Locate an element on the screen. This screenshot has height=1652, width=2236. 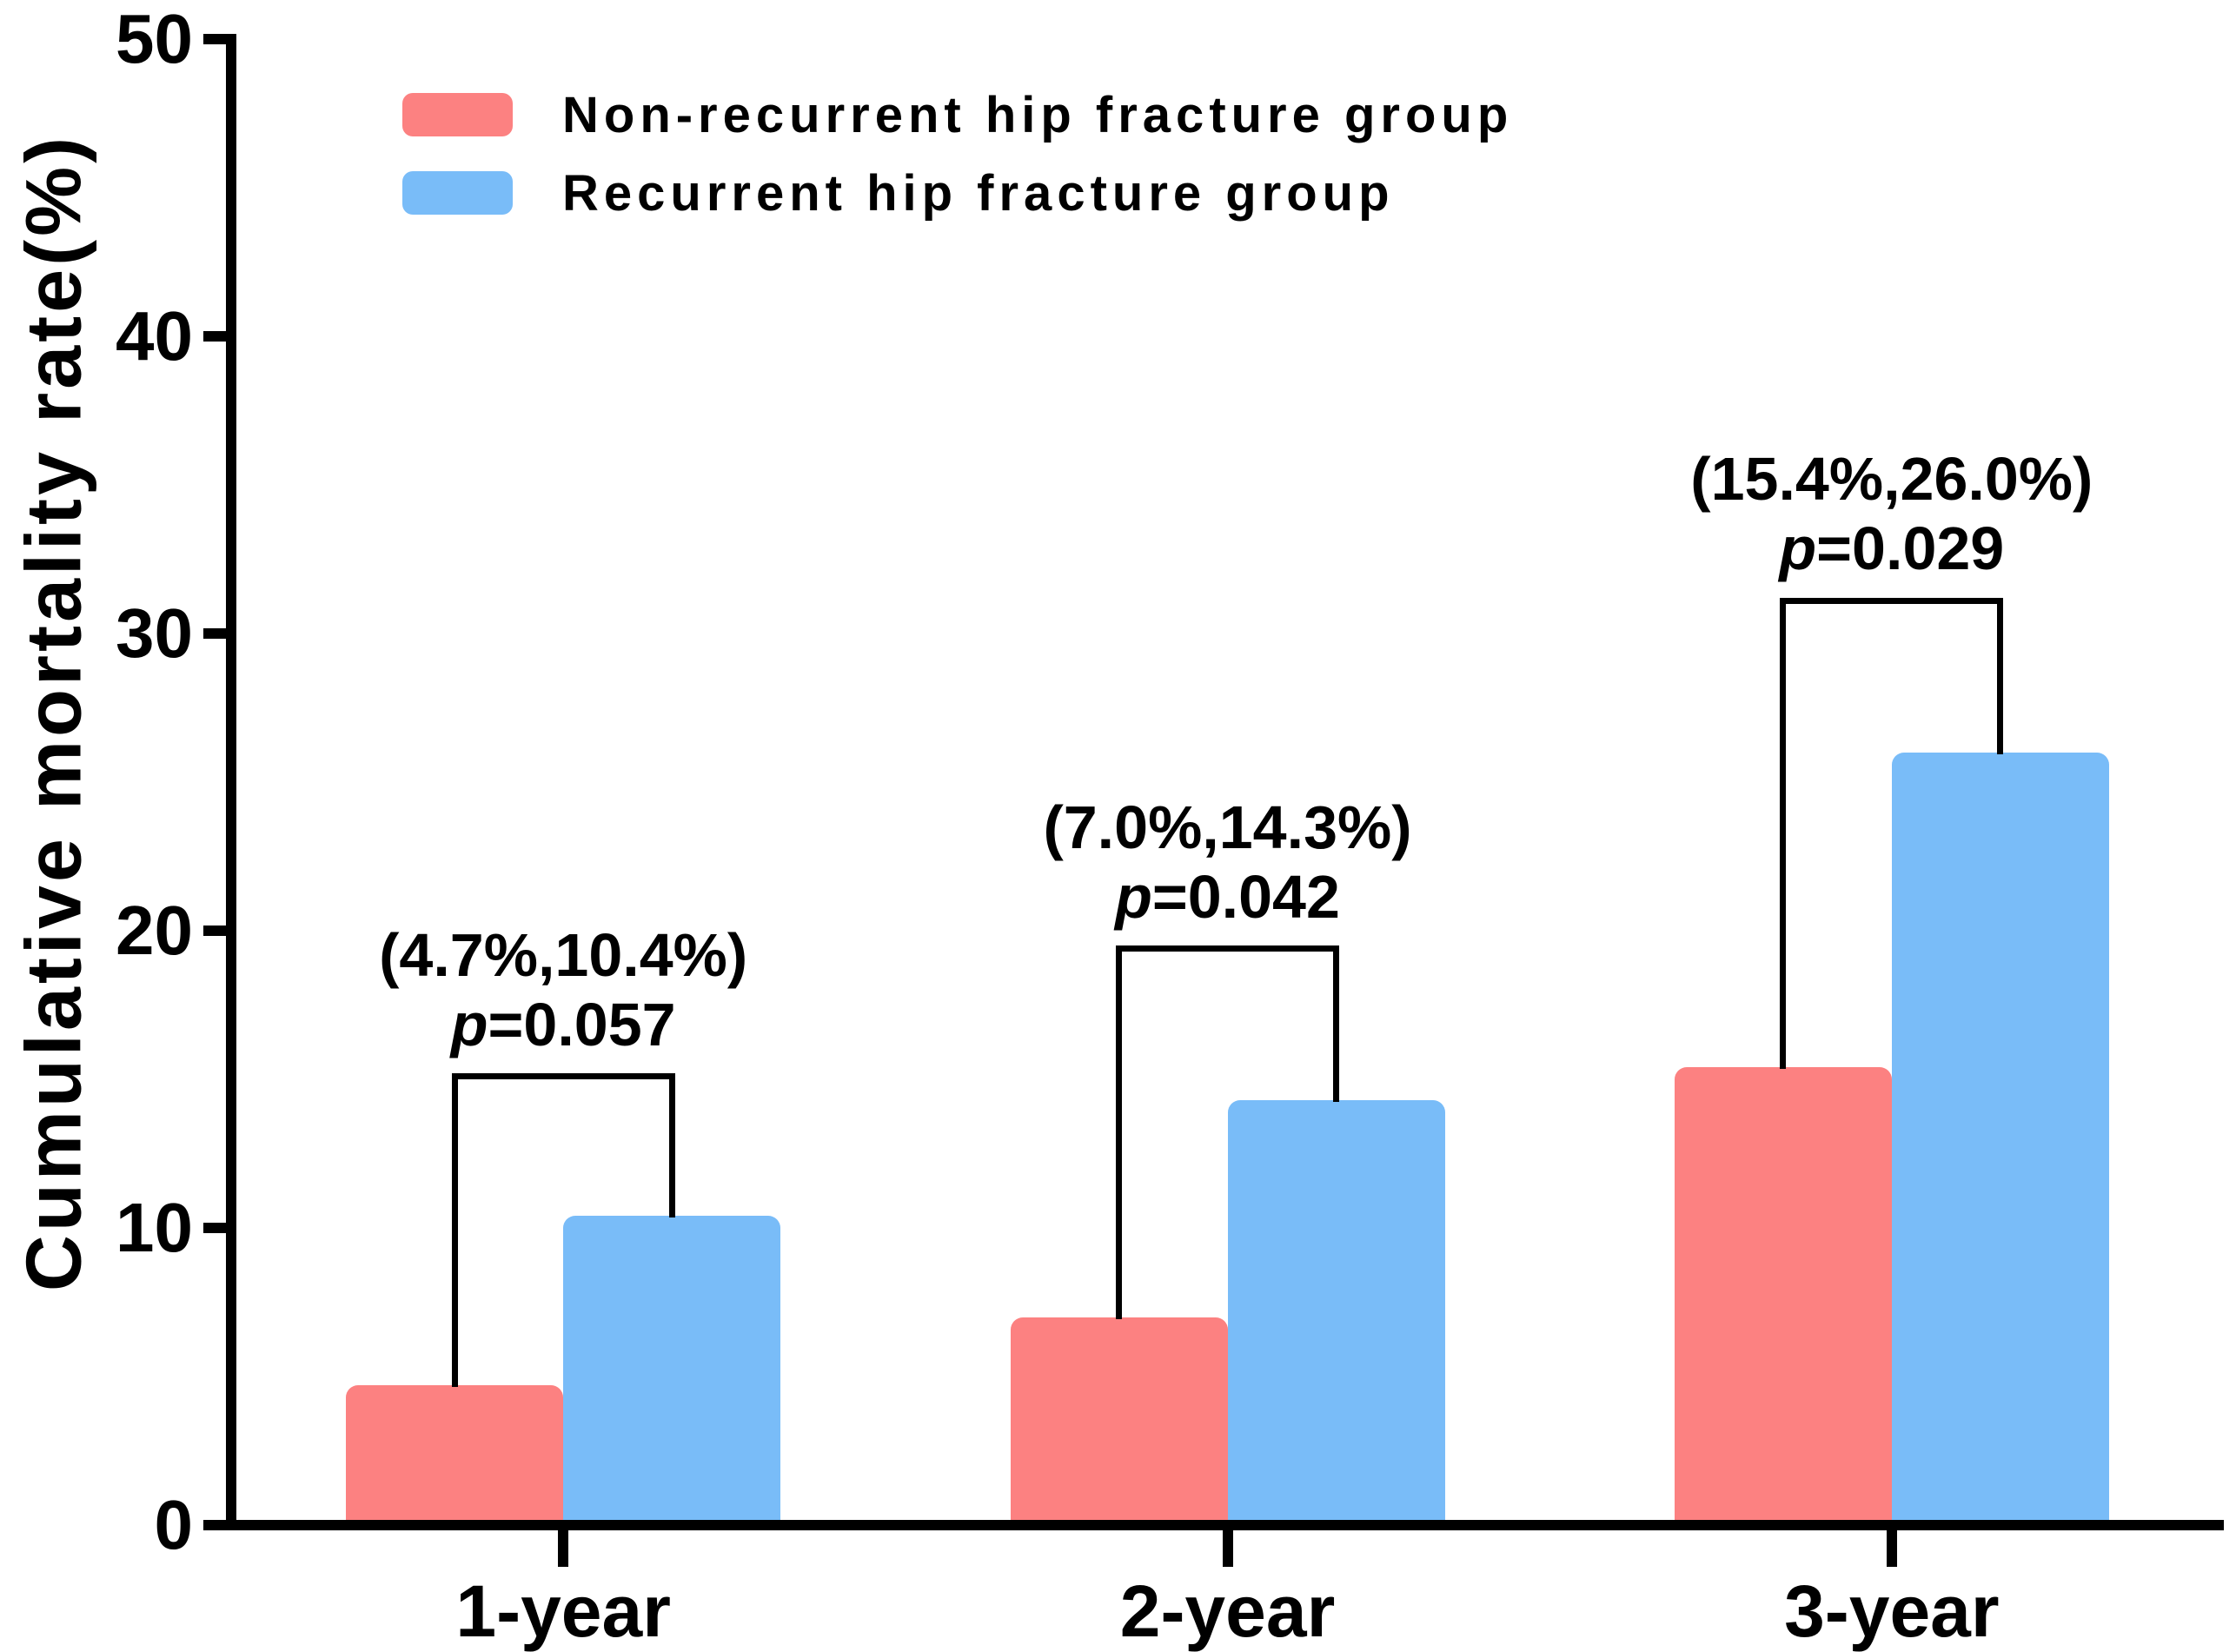
significance-bracket-top-1-year is located at coordinates (563, 1077).